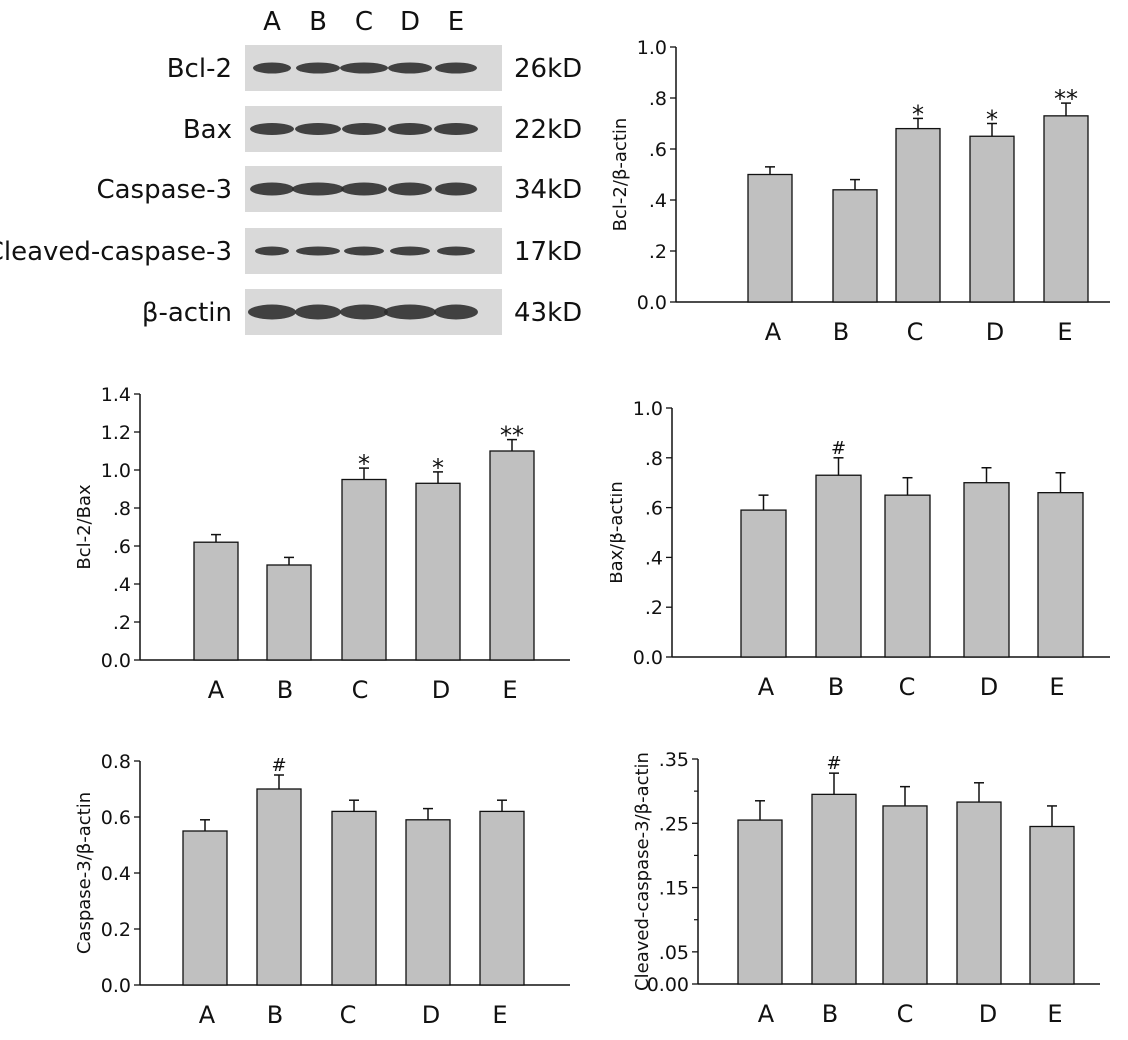  What do you see at coordinates (674, 760) in the screenshot?
I see `y-tick-label: .35` at bounding box center [674, 760].